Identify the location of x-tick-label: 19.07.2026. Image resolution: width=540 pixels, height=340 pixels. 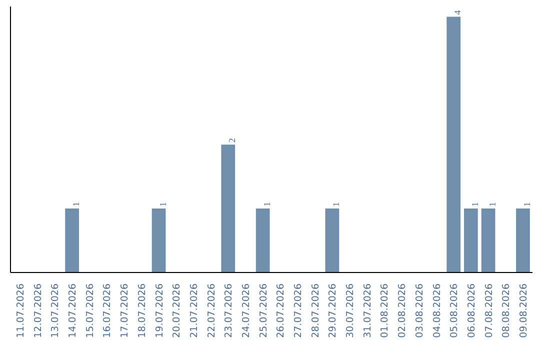
(160, 310).